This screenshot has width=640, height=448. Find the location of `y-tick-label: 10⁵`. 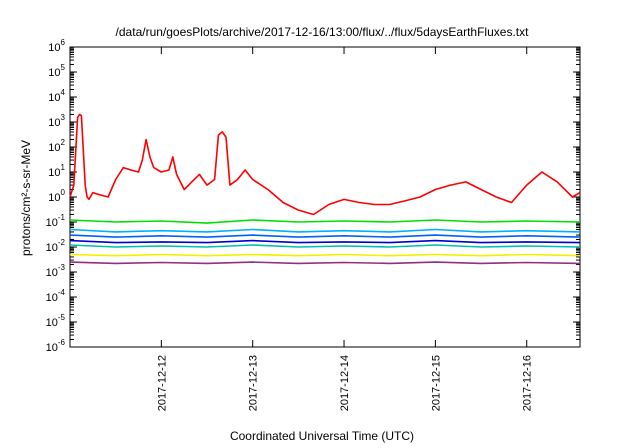

y-tick-label: 10⁵ is located at coordinates (56, 71).